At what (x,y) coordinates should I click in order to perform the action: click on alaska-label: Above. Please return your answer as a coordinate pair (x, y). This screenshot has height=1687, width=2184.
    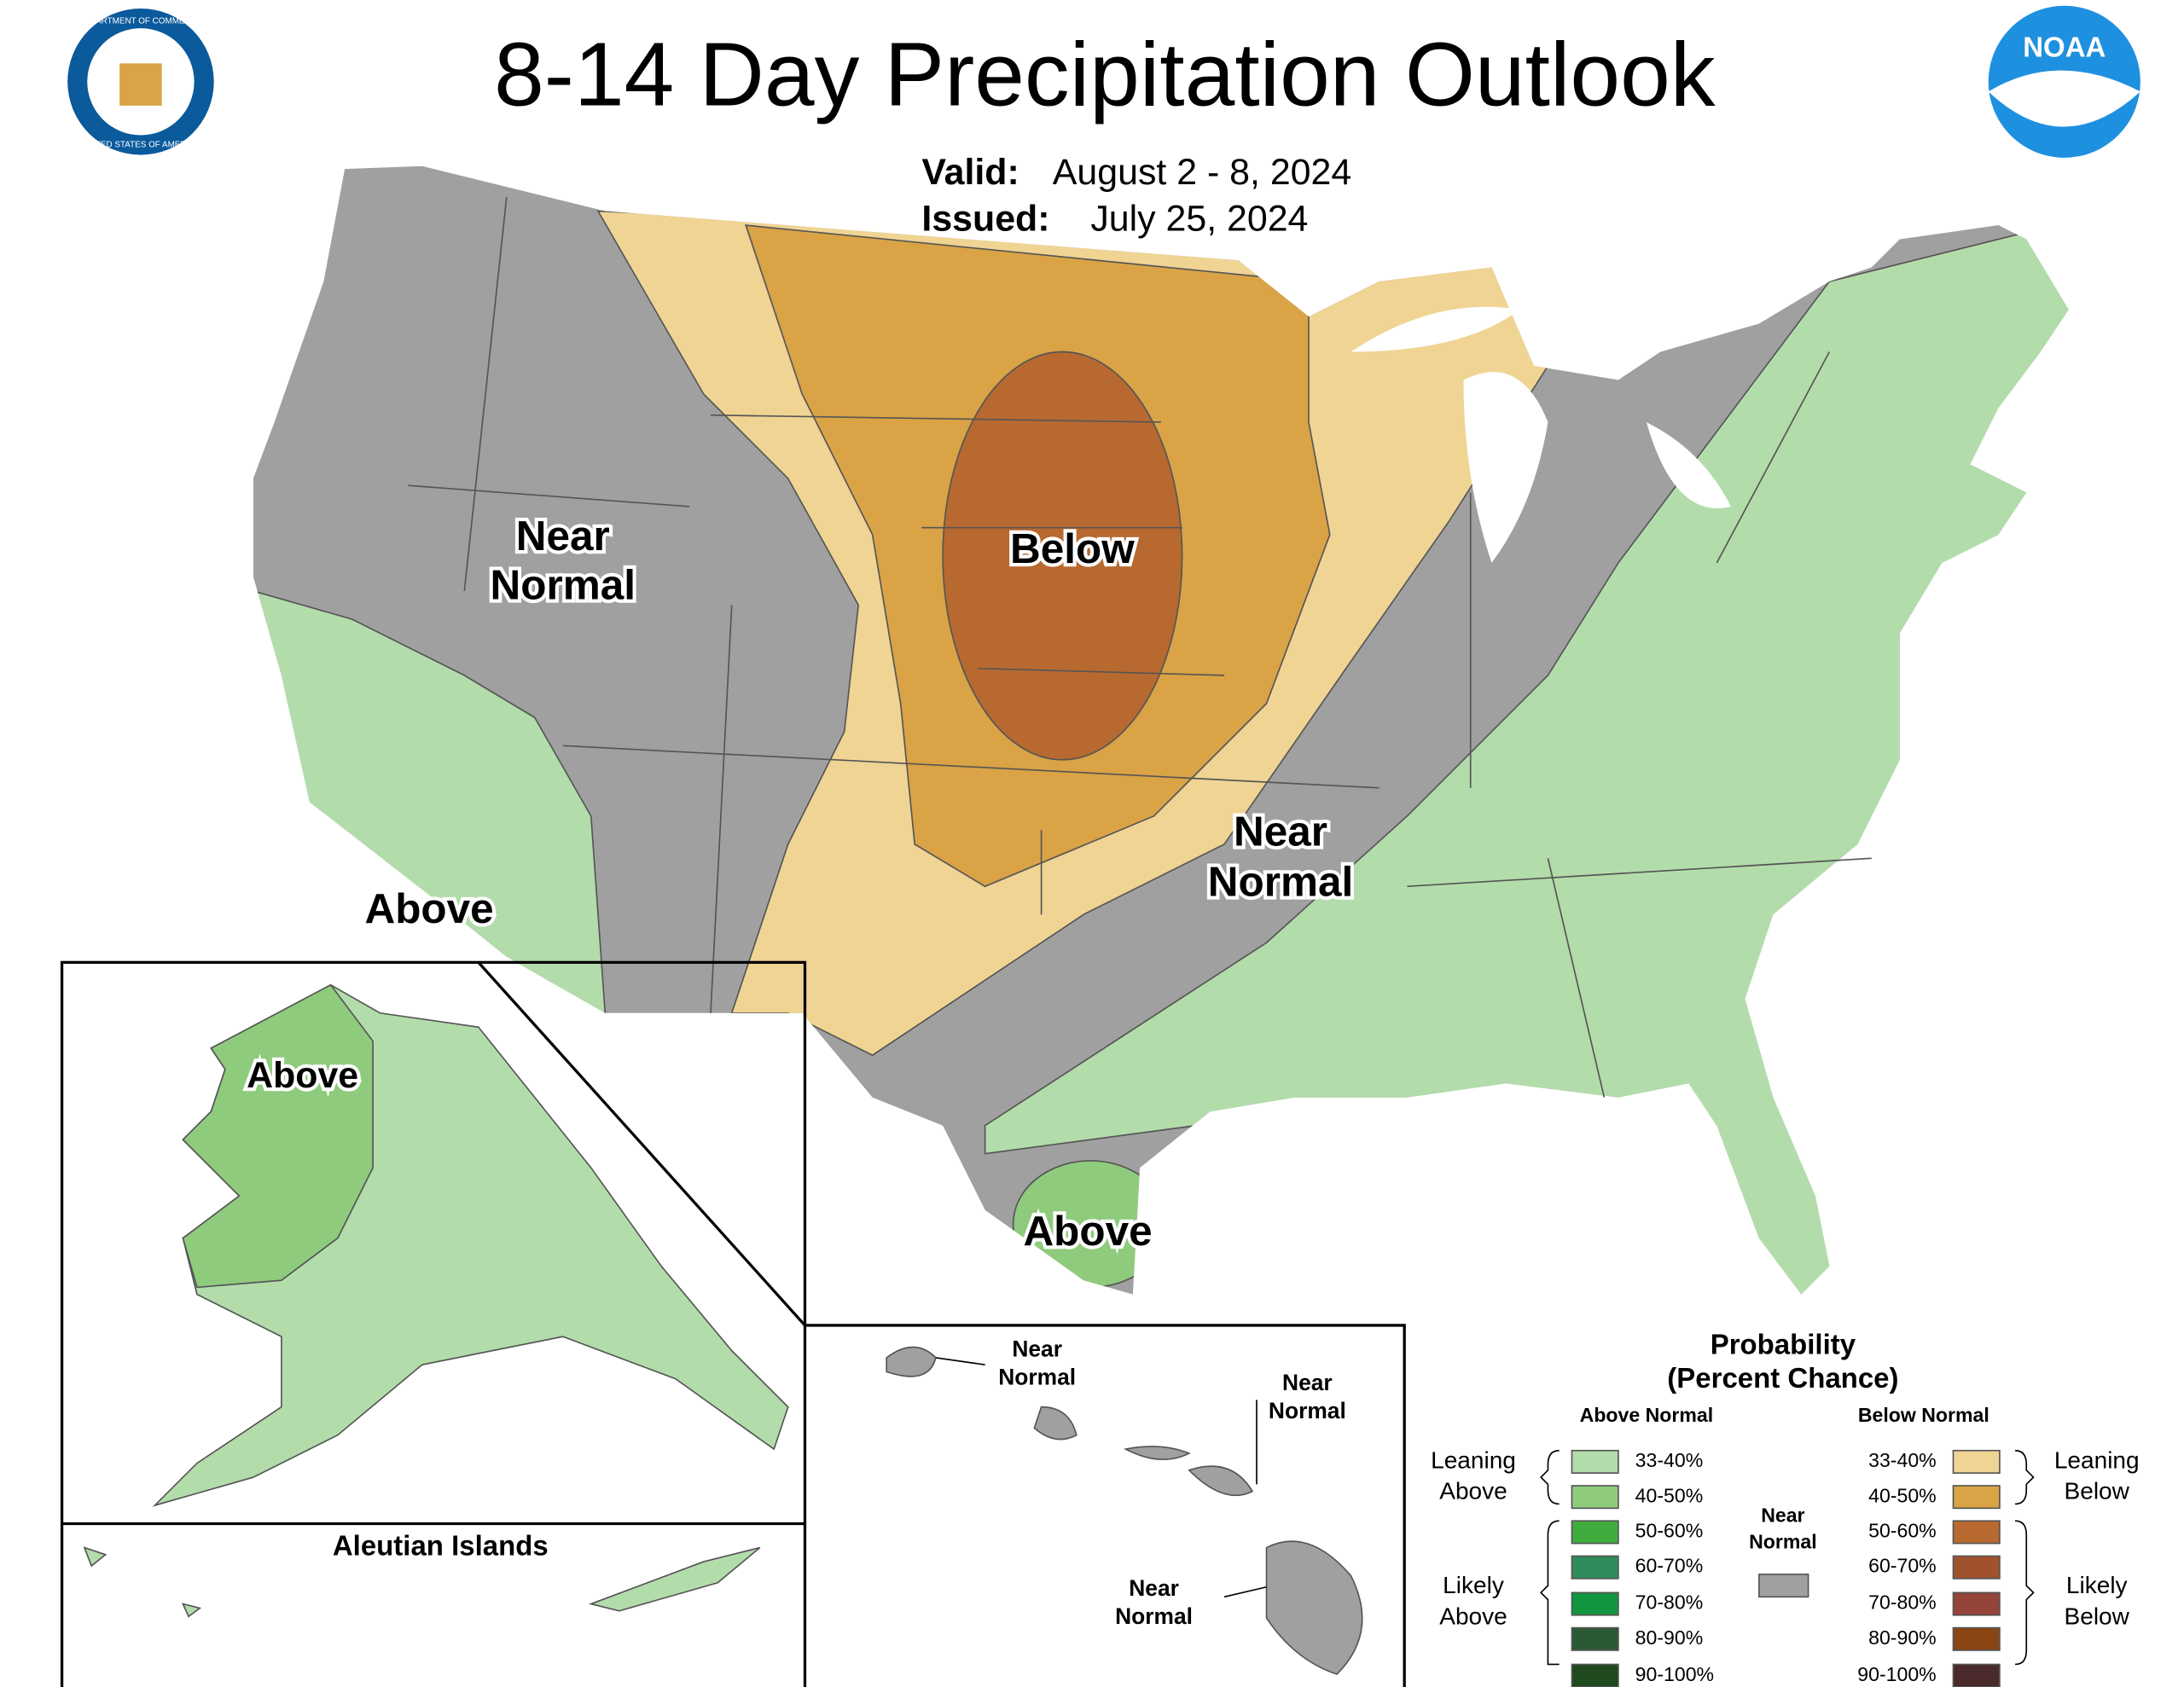
    Looking at the image, I should click on (302, 1076).